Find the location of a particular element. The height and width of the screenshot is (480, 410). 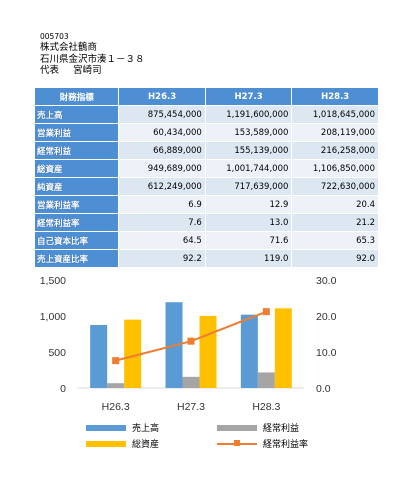

company-header: 005703 株式会社鶴商 石川県金沢市湊１－３８ 代表 宮崎司 is located at coordinates (92, 54).